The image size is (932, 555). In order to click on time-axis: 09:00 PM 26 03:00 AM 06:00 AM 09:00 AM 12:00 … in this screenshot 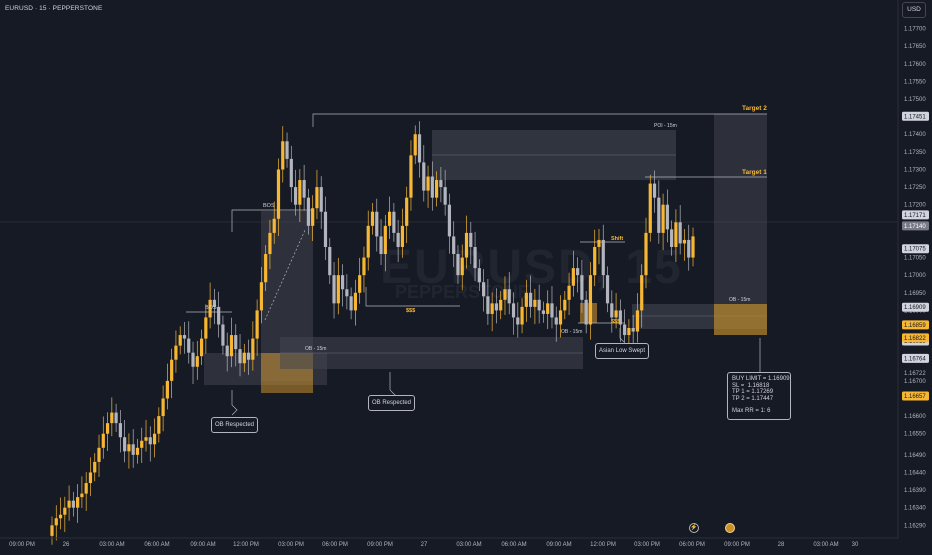, I will do `click(449, 542)`.